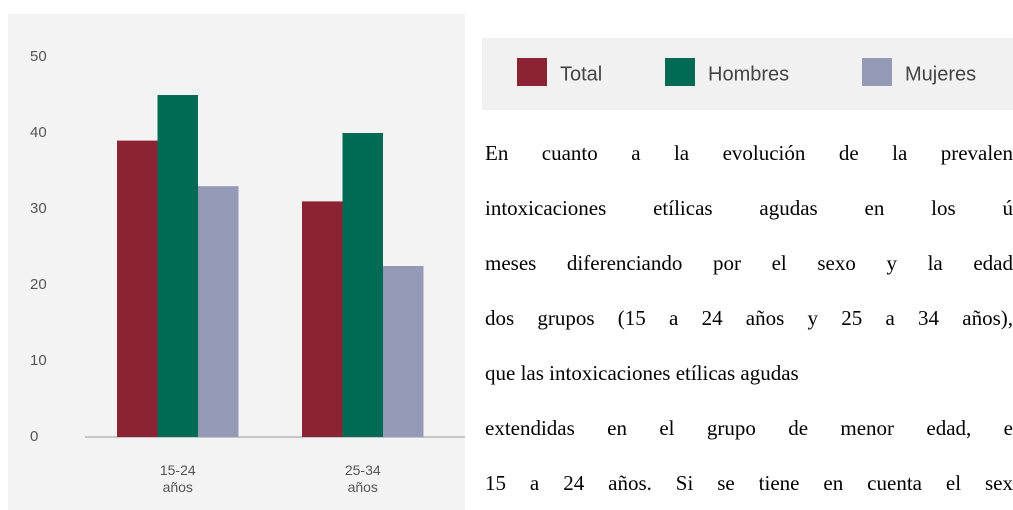 The width and height of the screenshot is (1013, 510). I want to click on y-tick-label: 0, so click(34, 436).